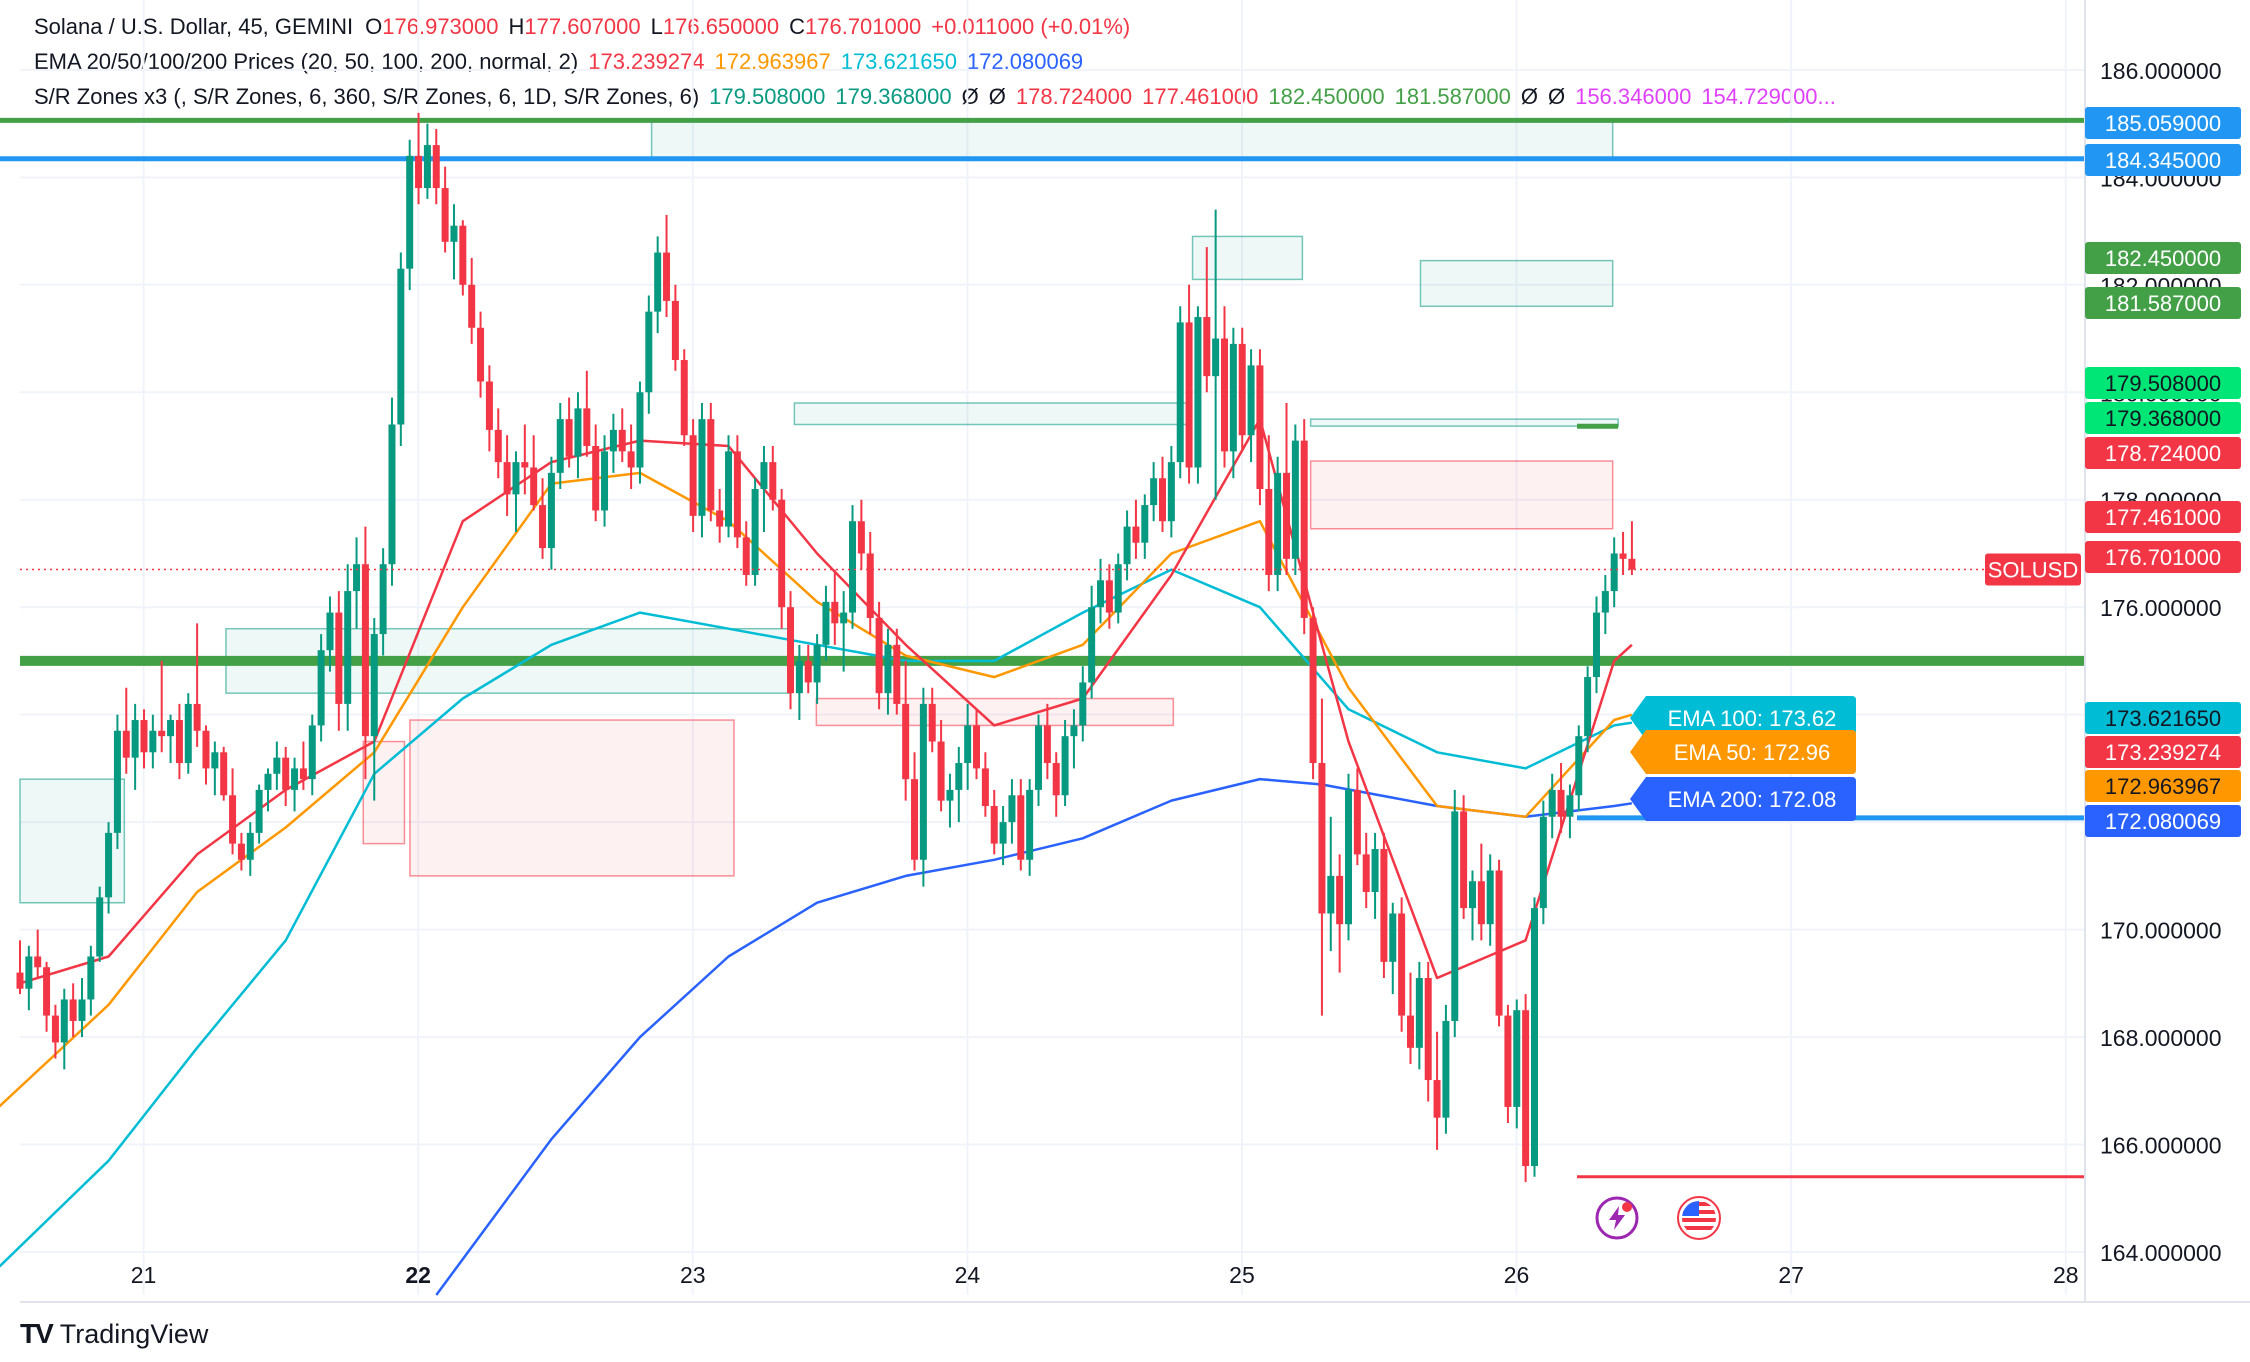 Image resolution: width=2250 pixels, height=1362 pixels. Describe the element at coordinates (1617, 1218) in the screenshot. I see `lightning-icon` at that location.